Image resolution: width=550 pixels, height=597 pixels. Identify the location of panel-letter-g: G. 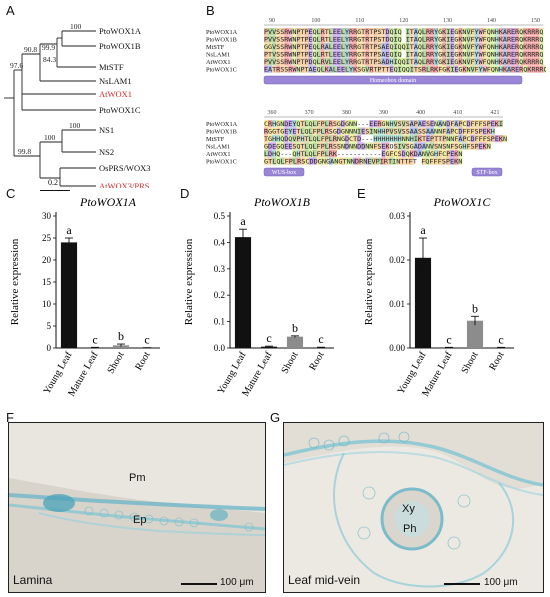
(275, 417).